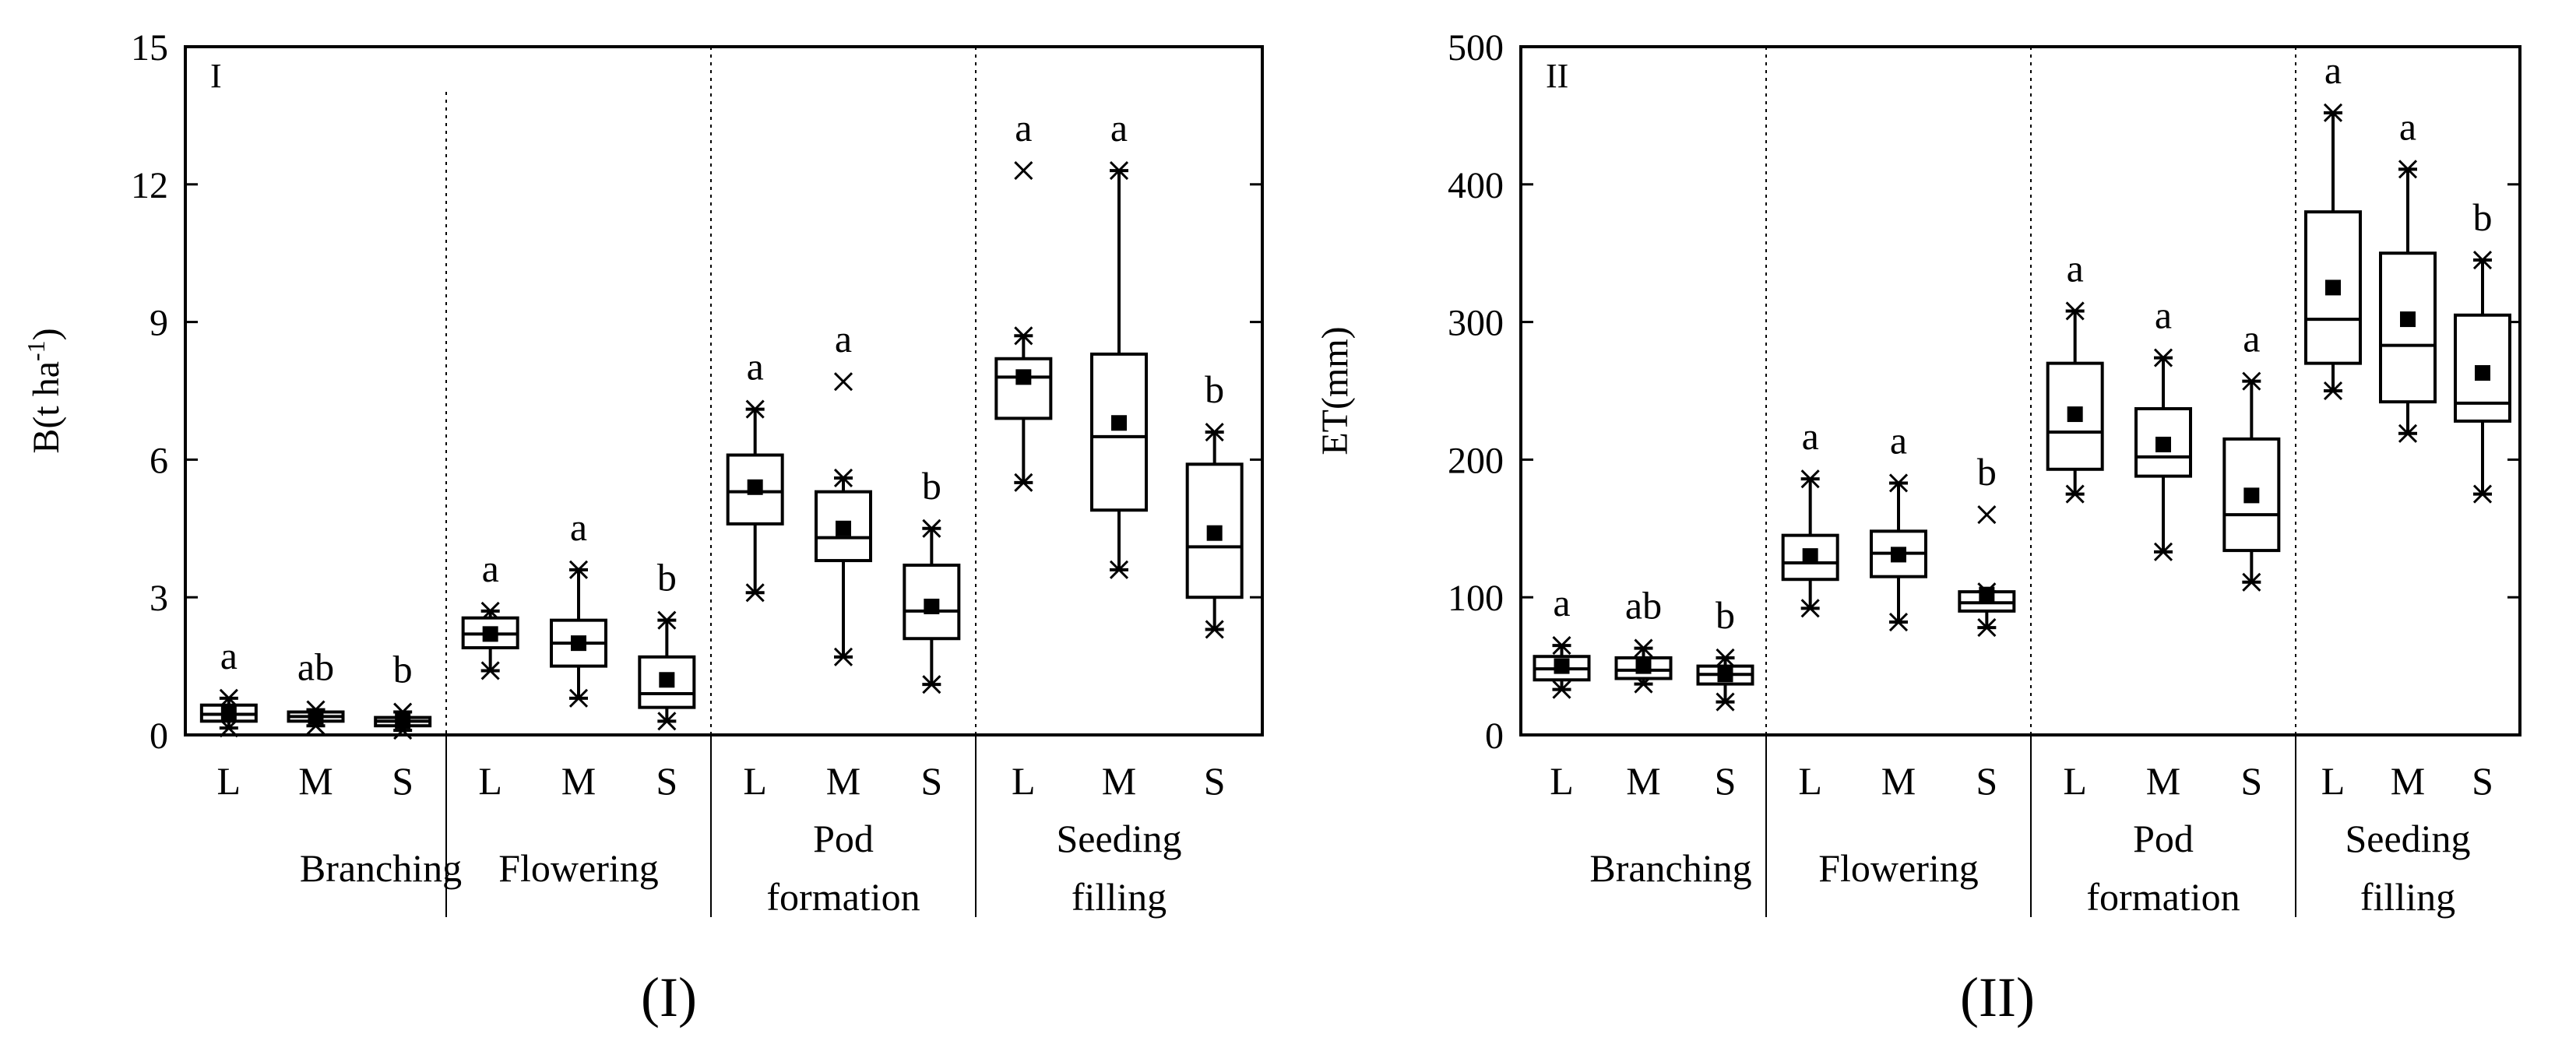 The height and width of the screenshot is (1037, 2576). I want to click on box-L-stage-2: a, so click(2075, 375).